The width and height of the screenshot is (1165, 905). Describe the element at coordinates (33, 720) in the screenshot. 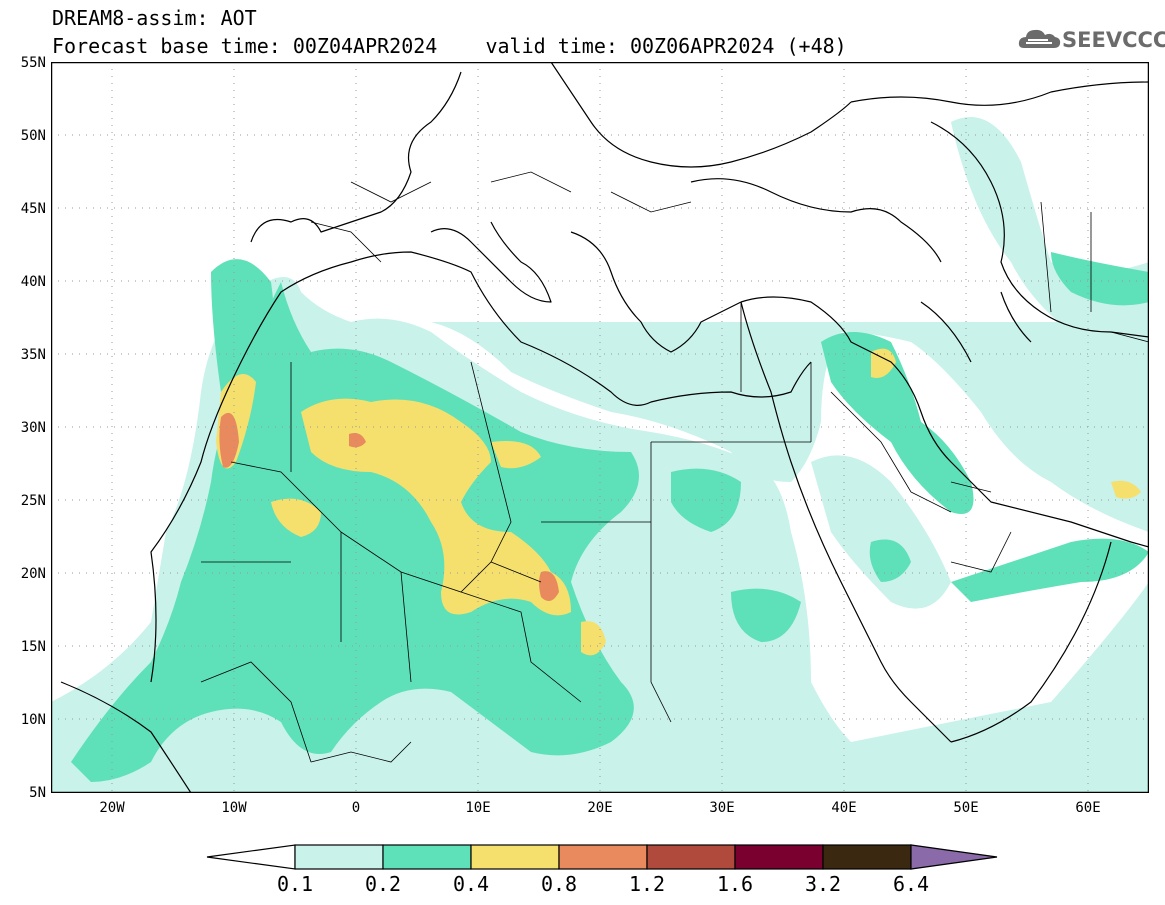

I see `lat-label: 10N` at that location.